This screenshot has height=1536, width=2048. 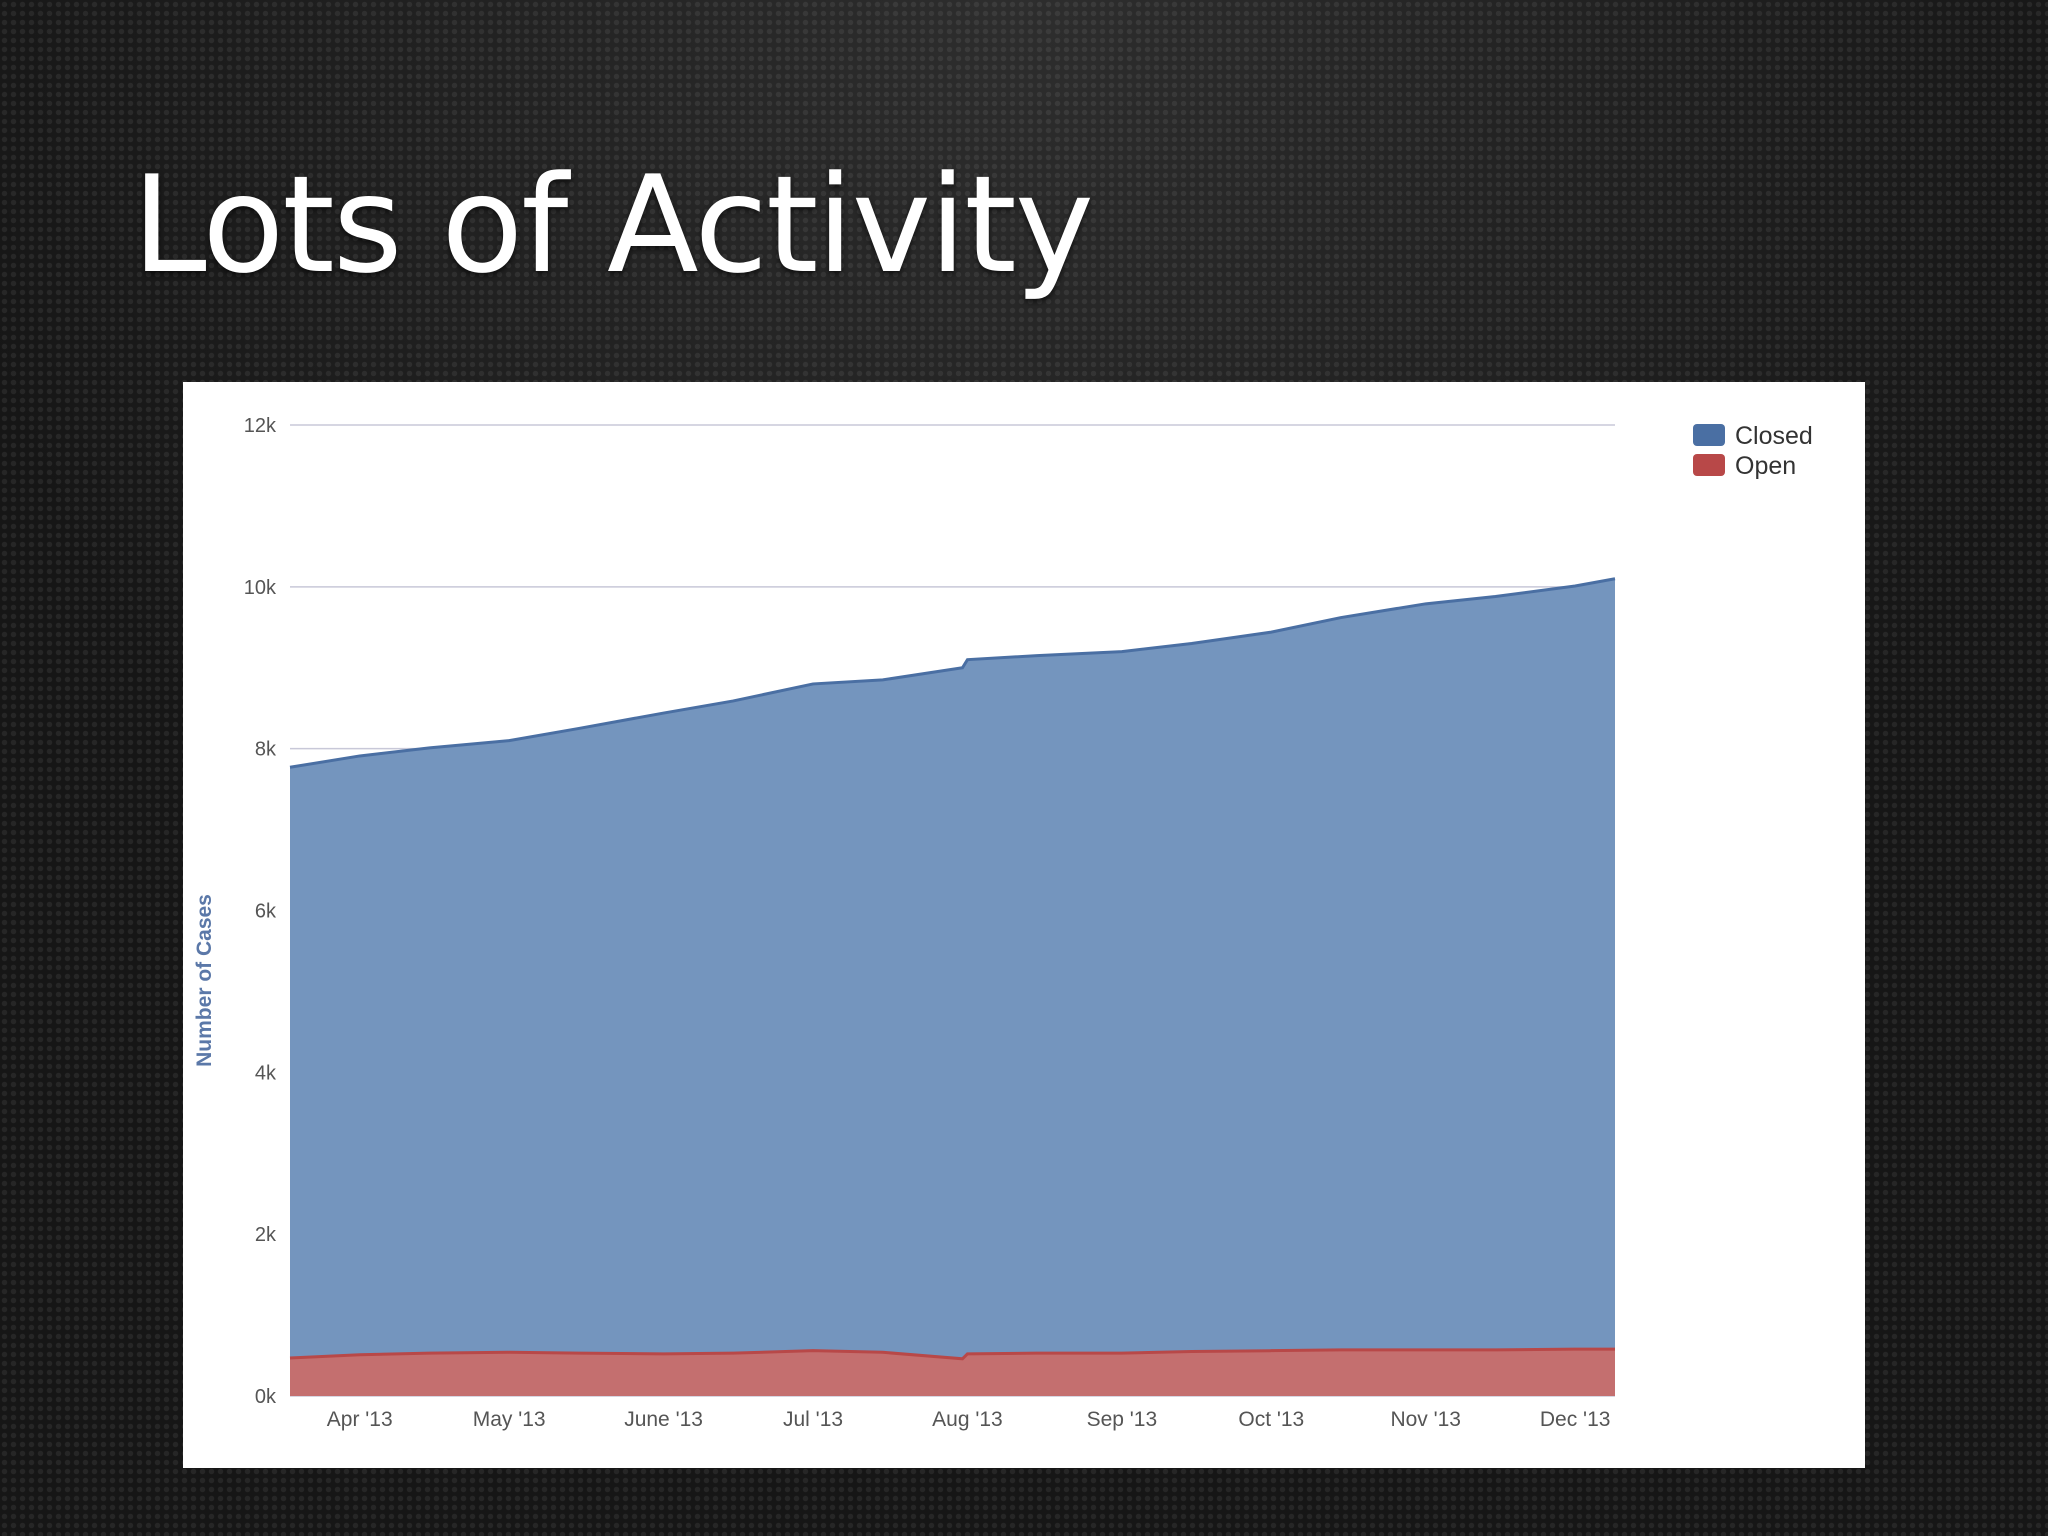 I want to click on series-closed-line, so click(x=952, y=673).